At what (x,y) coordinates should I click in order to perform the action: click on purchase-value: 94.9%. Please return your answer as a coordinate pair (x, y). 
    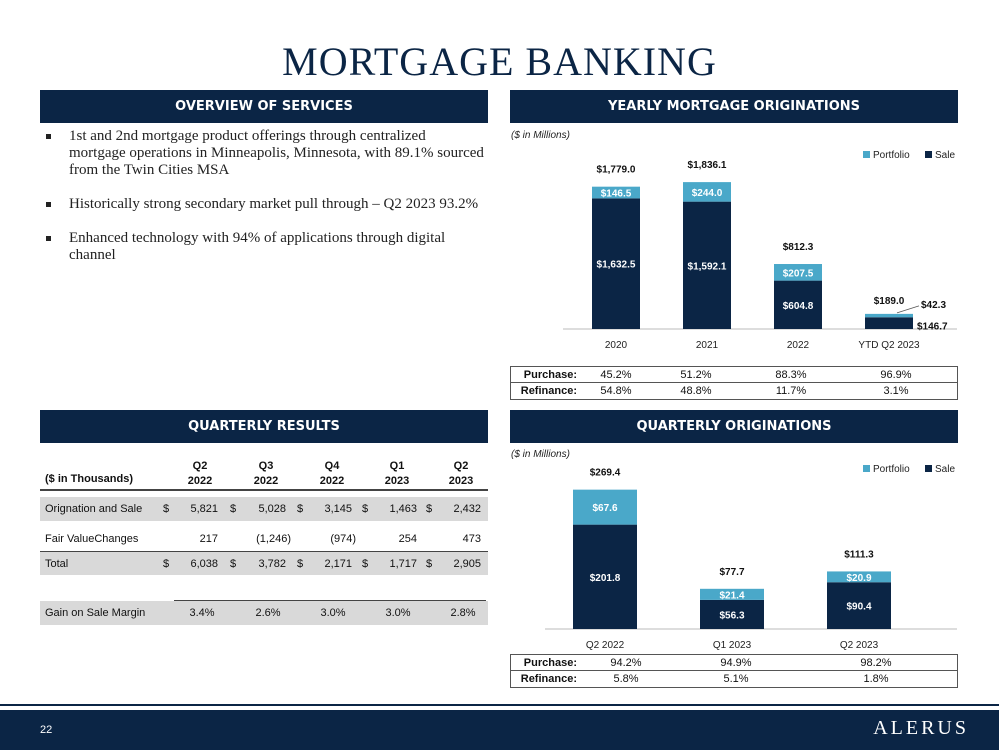
    Looking at the image, I should click on (736, 662).